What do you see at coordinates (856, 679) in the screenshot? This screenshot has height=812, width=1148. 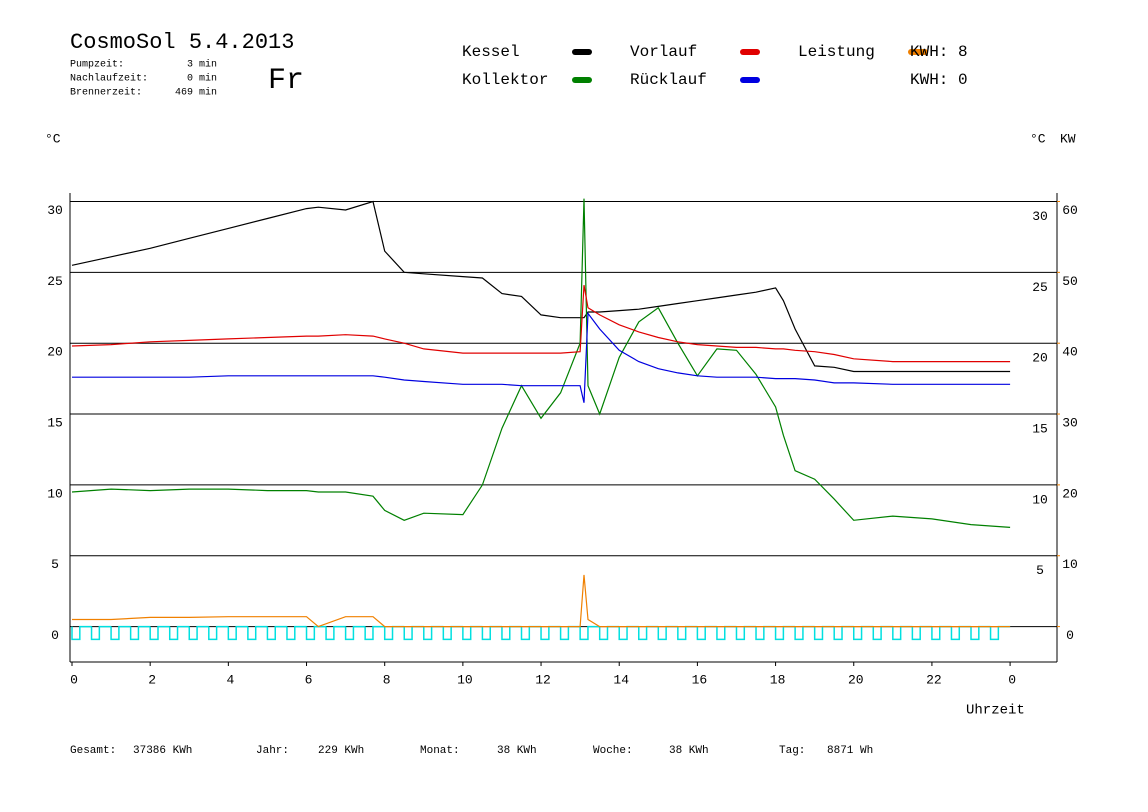 I see `x-tick-label: 20` at bounding box center [856, 679].